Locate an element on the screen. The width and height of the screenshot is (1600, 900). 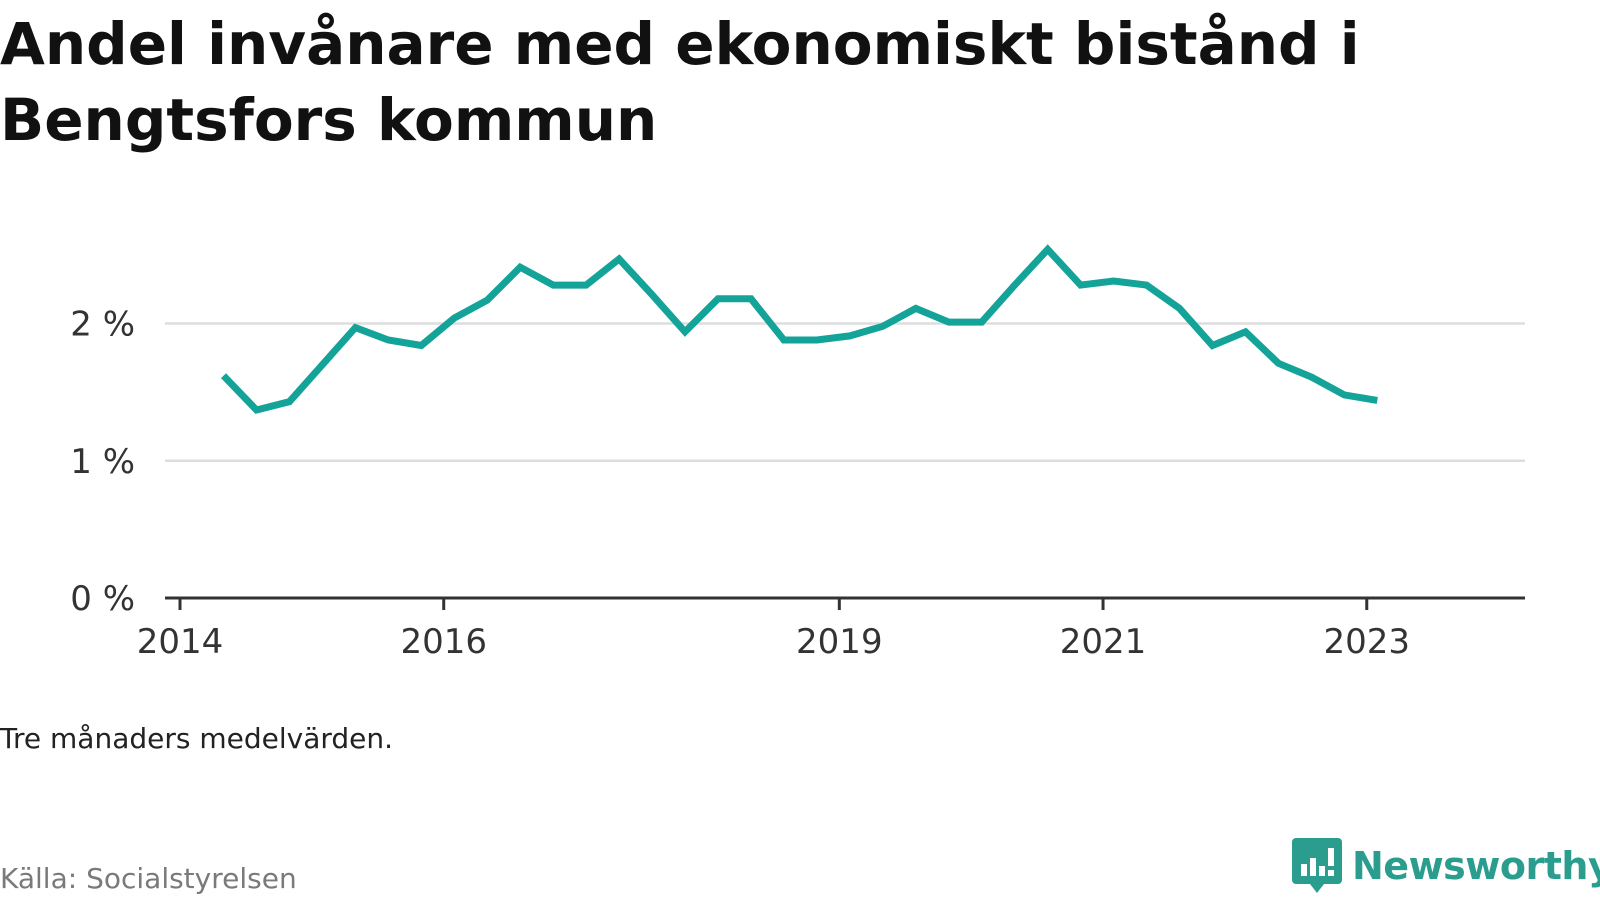
x-tick-label: 2021 is located at coordinates (1103, 642).